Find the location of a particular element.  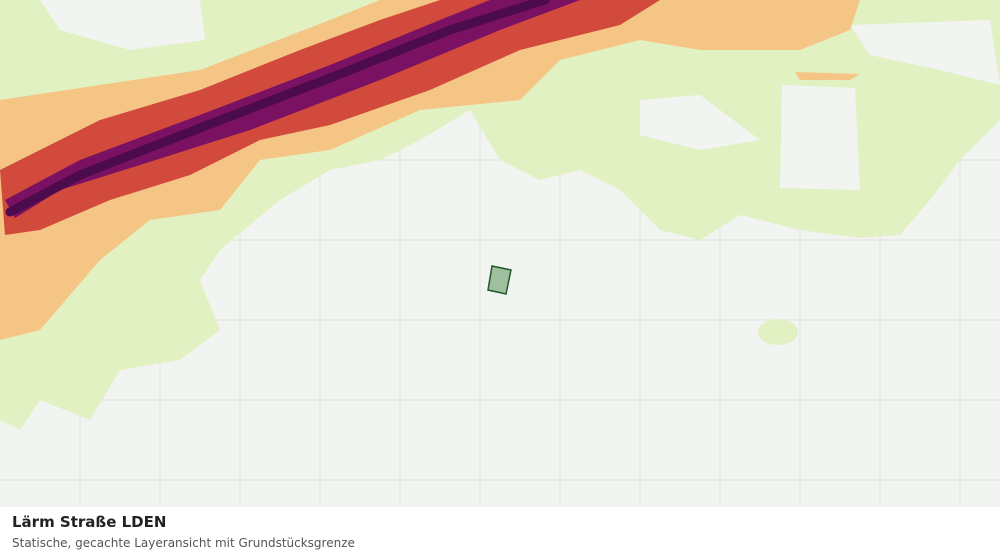

noise-zone-low is located at coordinates (778, 332).